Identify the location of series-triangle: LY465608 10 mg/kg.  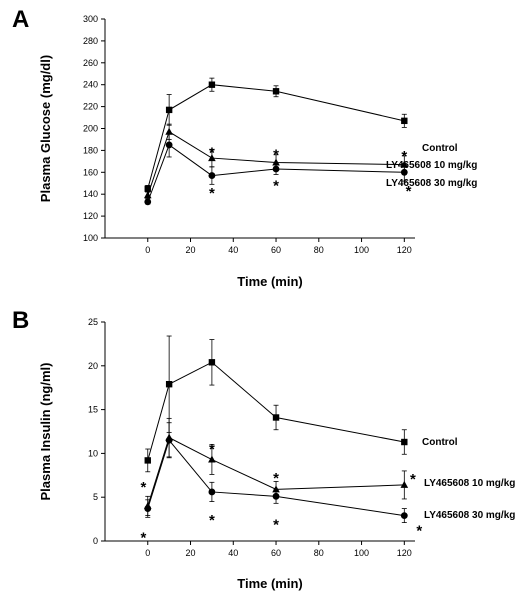
(329, 466).